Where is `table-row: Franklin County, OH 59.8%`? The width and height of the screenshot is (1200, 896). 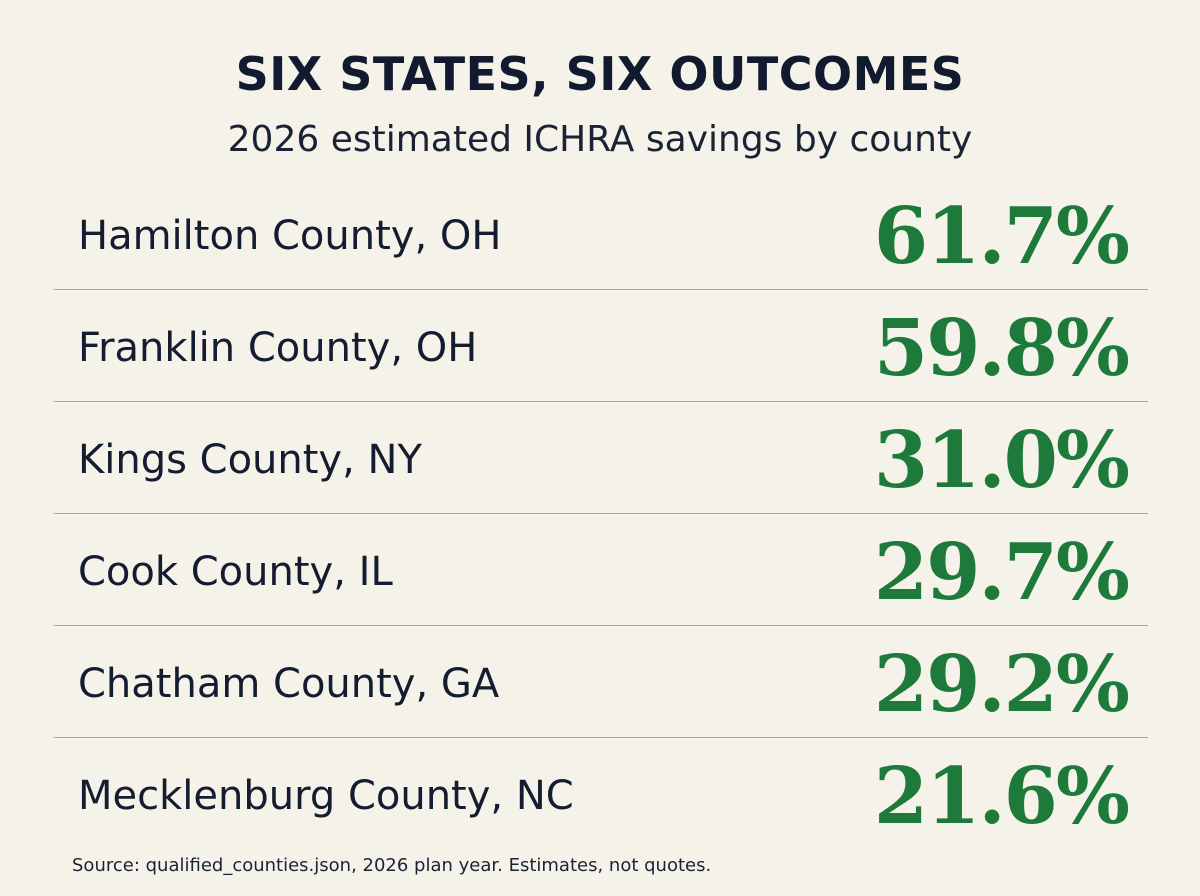
table-row: Franklin County, OH 59.8% is located at coordinates (601, 346).